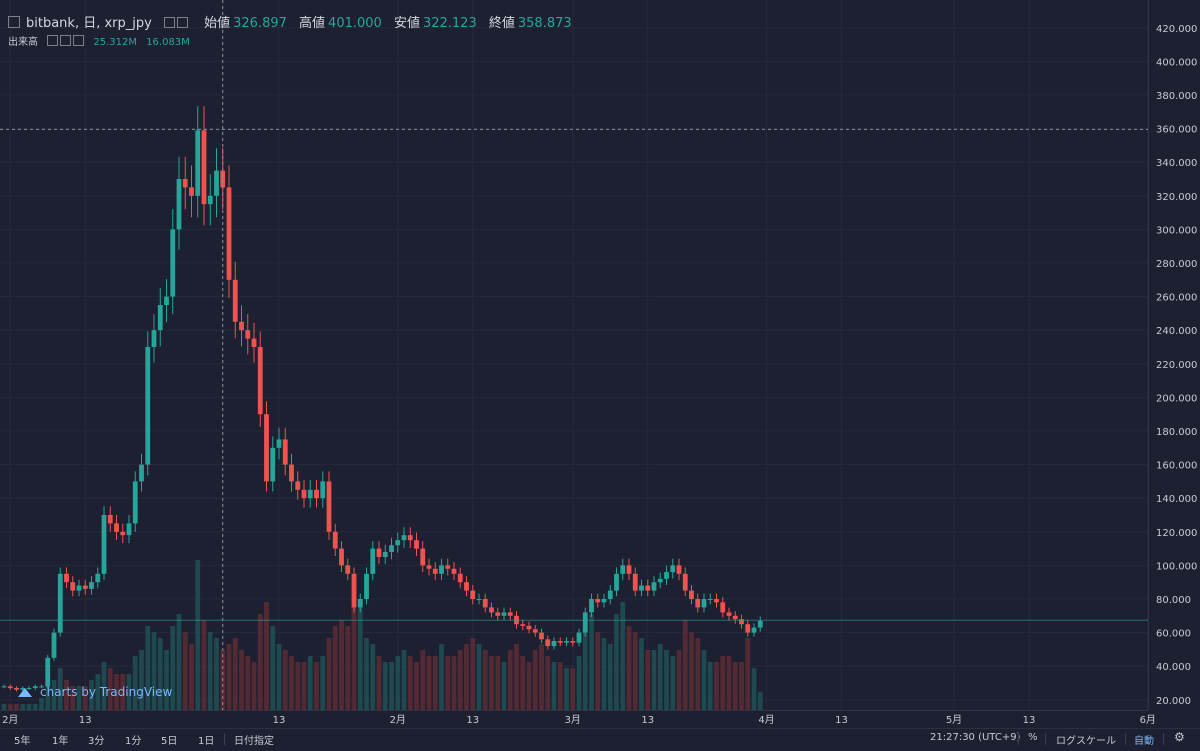  I want to click on volume-label: 出来高, so click(23, 42).